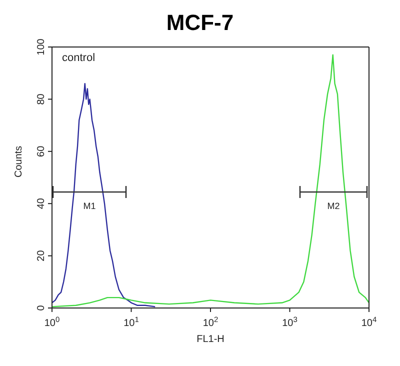 The height and width of the screenshot is (366, 400). Describe the element at coordinates (41, 204) in the screenshot. I see `y-tick-label: 40` at that location.